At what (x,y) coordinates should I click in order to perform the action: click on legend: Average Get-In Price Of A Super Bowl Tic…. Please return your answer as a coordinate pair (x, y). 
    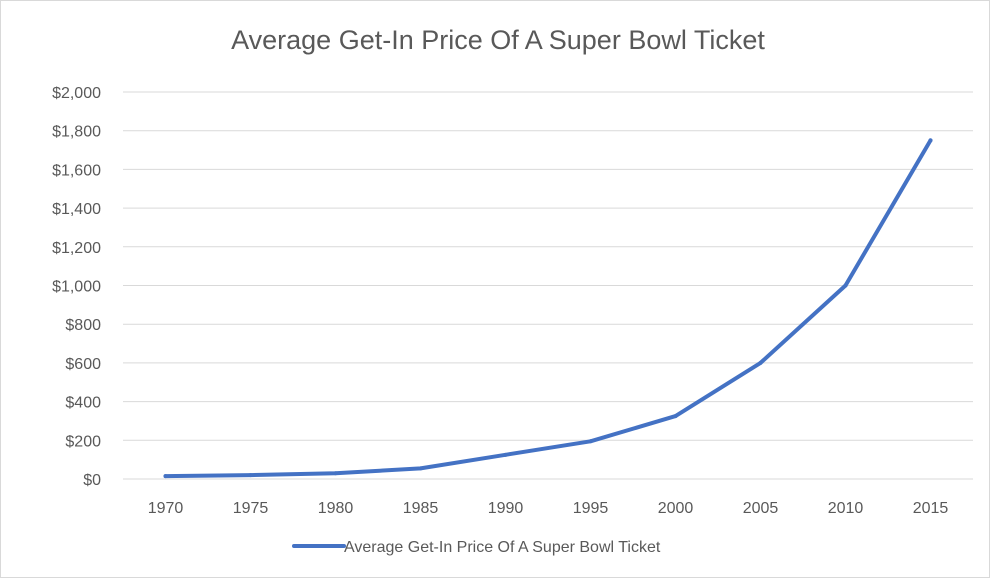
    Looking at the image, I should click on (476, 547).